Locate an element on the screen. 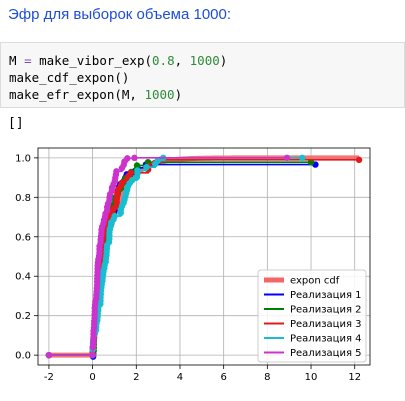 This screenshot has height=401, width=405. code-func: make_vibor_exp( is located at coordinates (96, 60).